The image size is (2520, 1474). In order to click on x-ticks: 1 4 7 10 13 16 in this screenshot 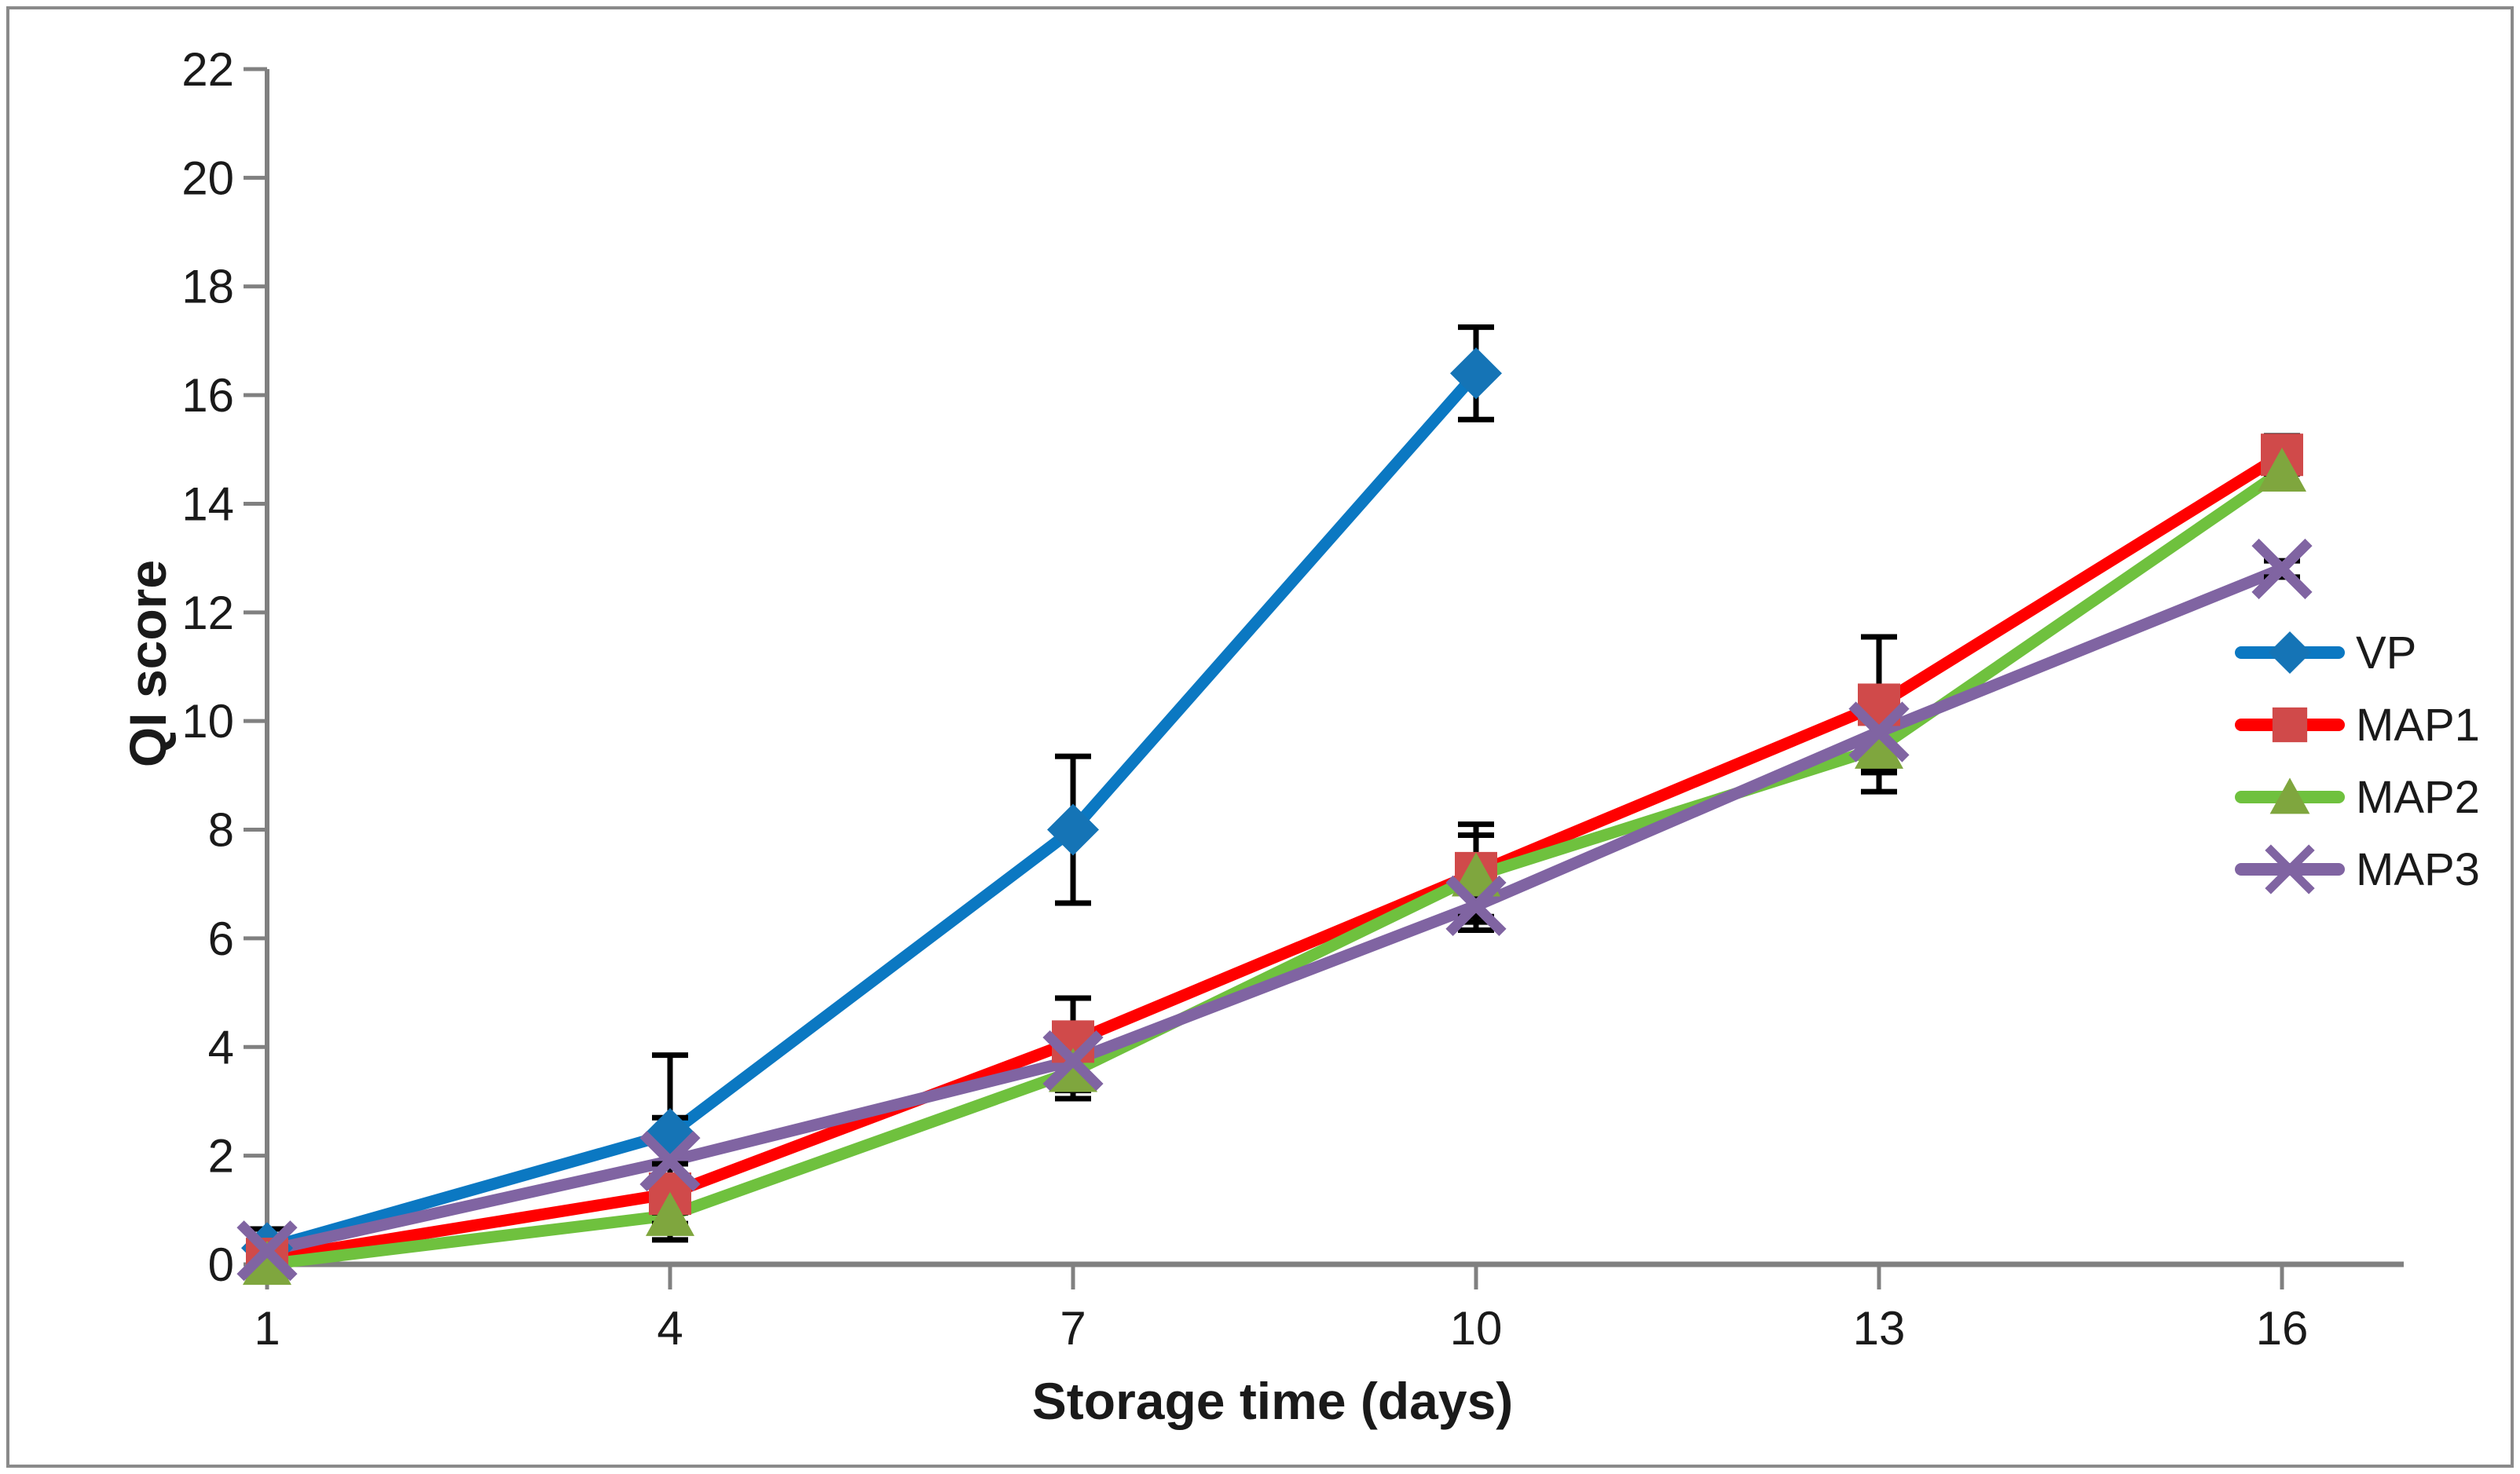, I will do `click(1281, 1310)`.